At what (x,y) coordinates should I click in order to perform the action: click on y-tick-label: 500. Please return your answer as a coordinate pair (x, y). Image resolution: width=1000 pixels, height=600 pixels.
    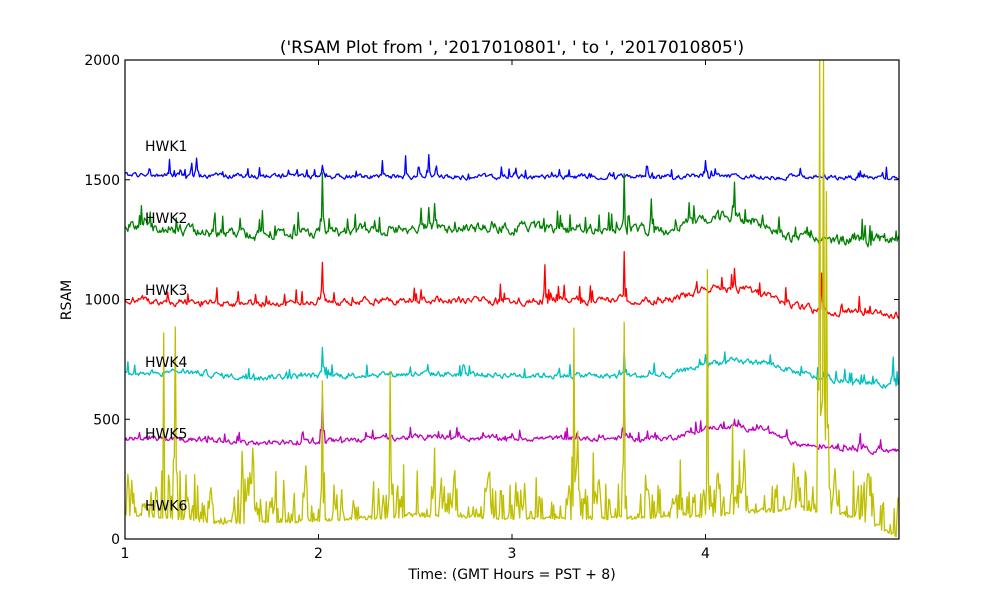
    Looking at the image, I should click on (106, 420).